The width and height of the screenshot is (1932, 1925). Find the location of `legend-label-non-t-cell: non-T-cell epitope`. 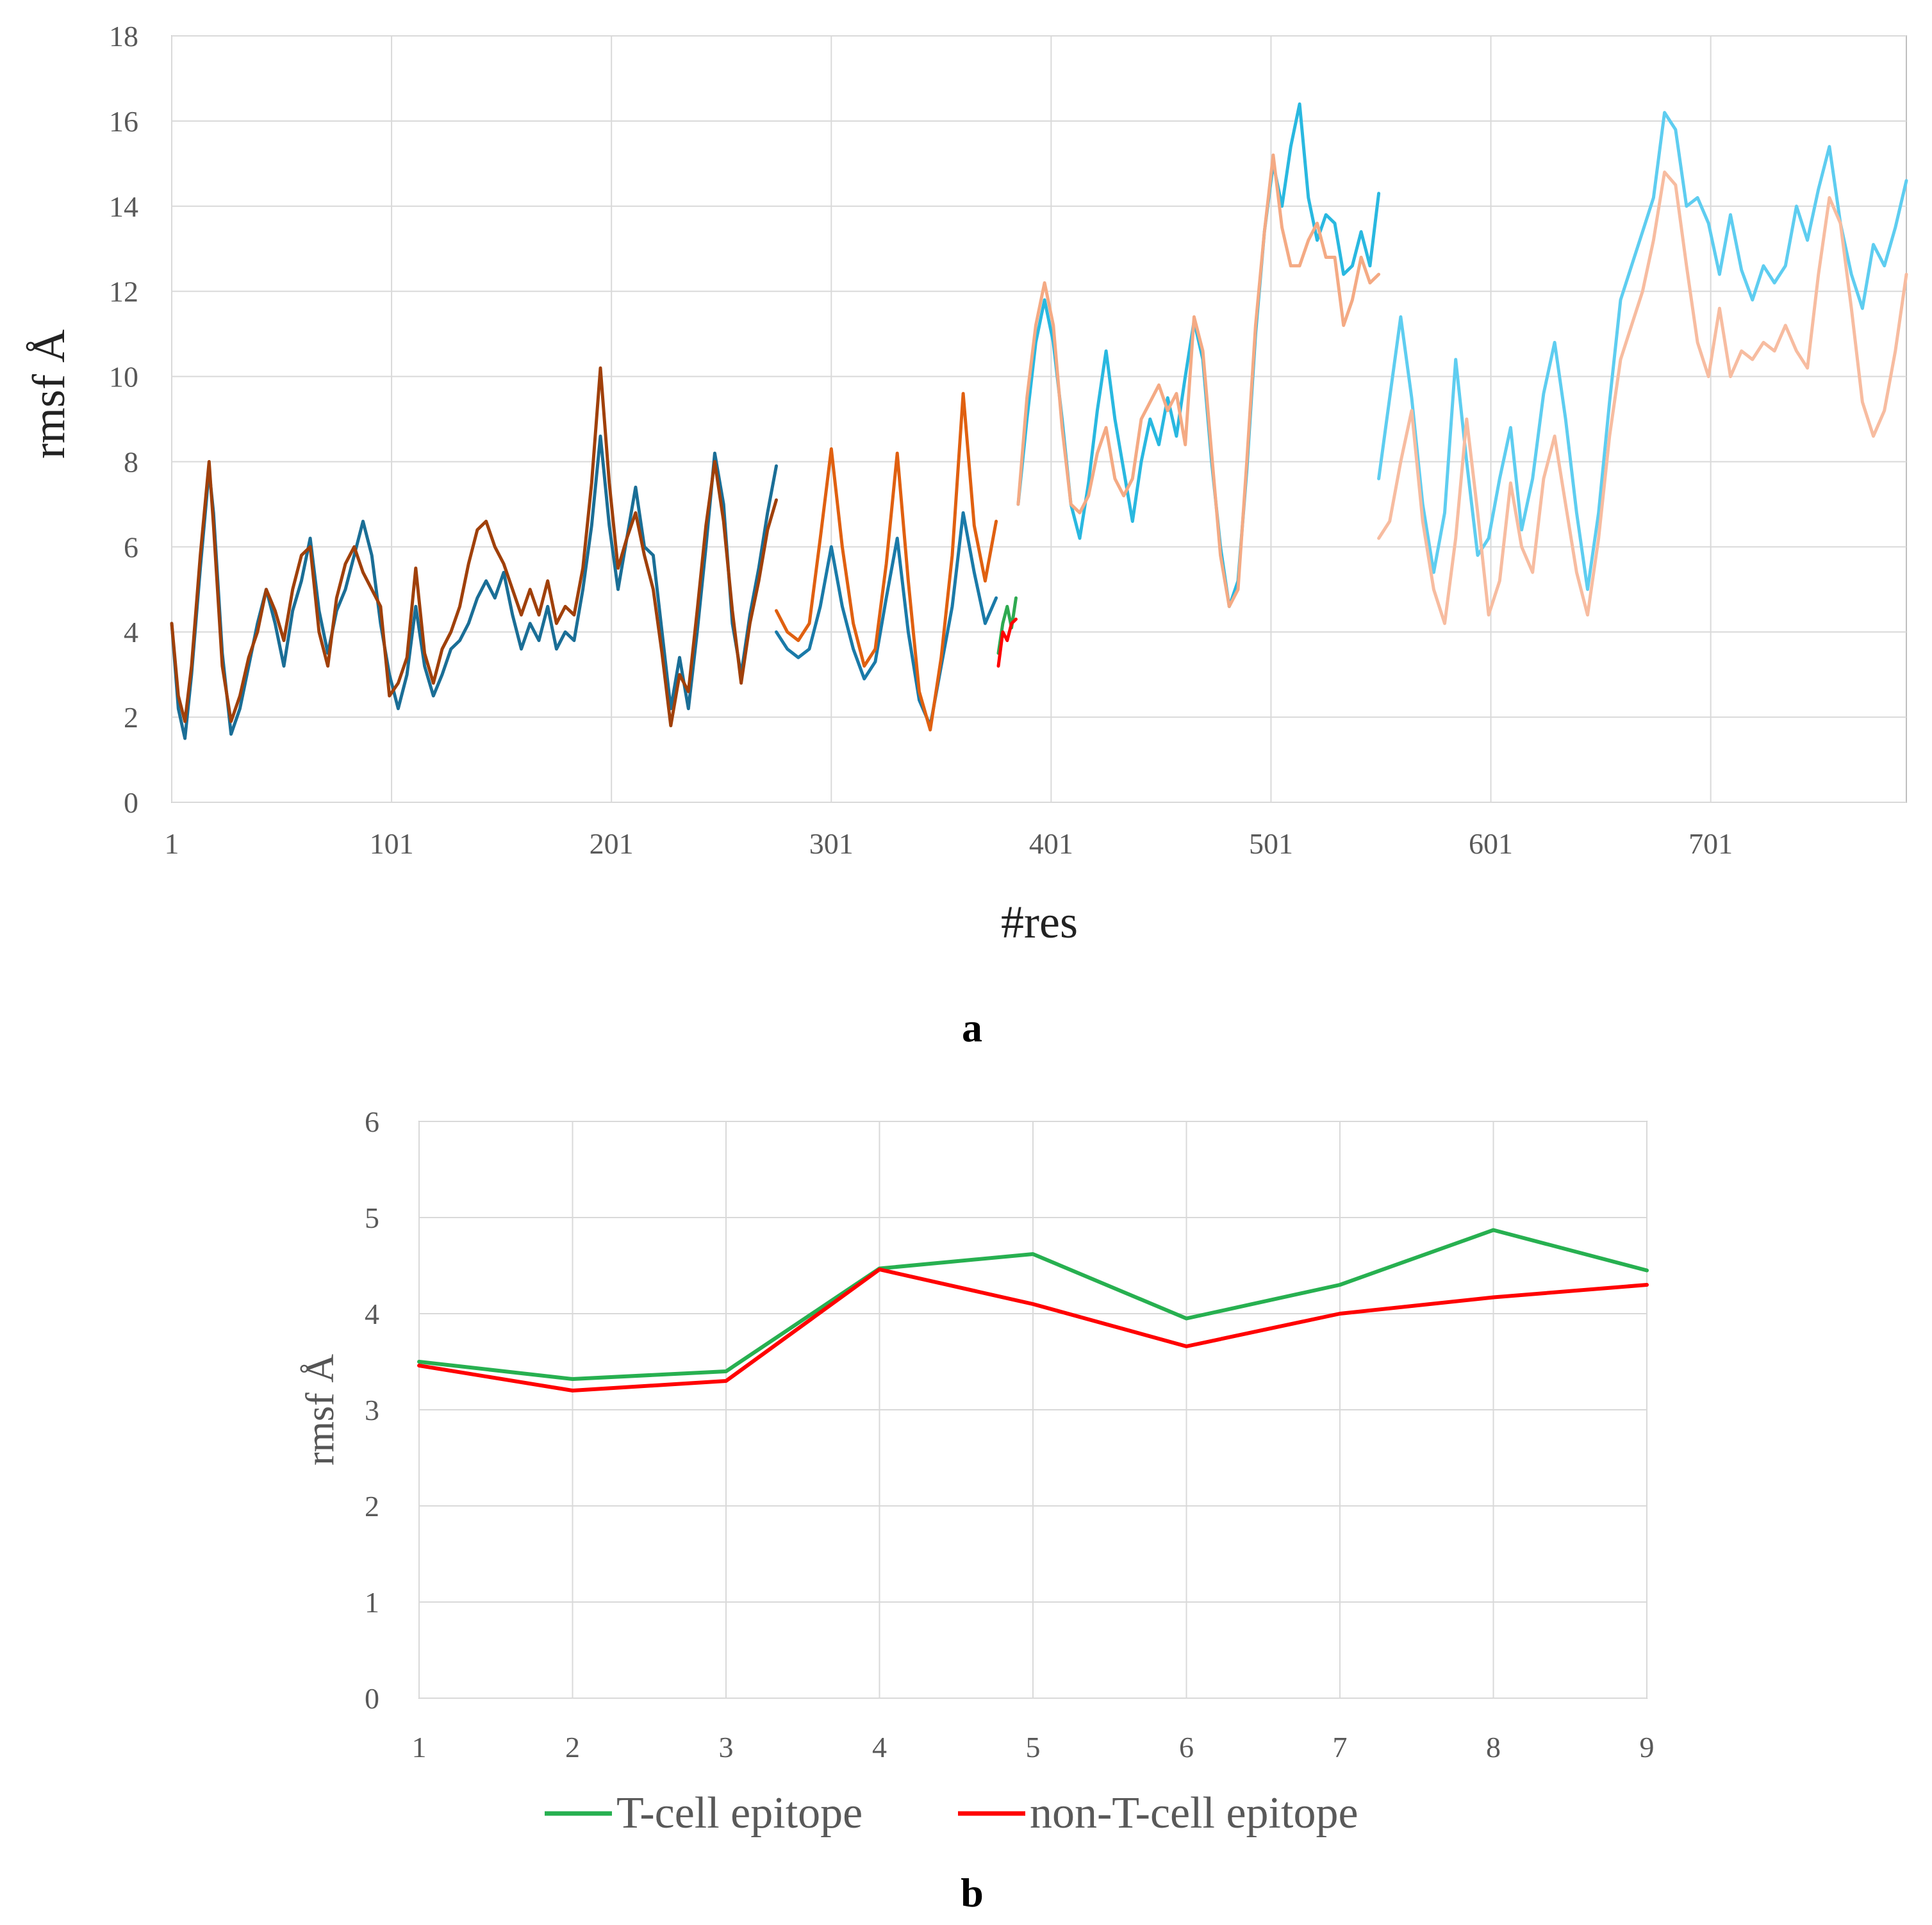

legend-label-non-t-cell: non-T-cell epitope is located at coordinates (1194, 1813).